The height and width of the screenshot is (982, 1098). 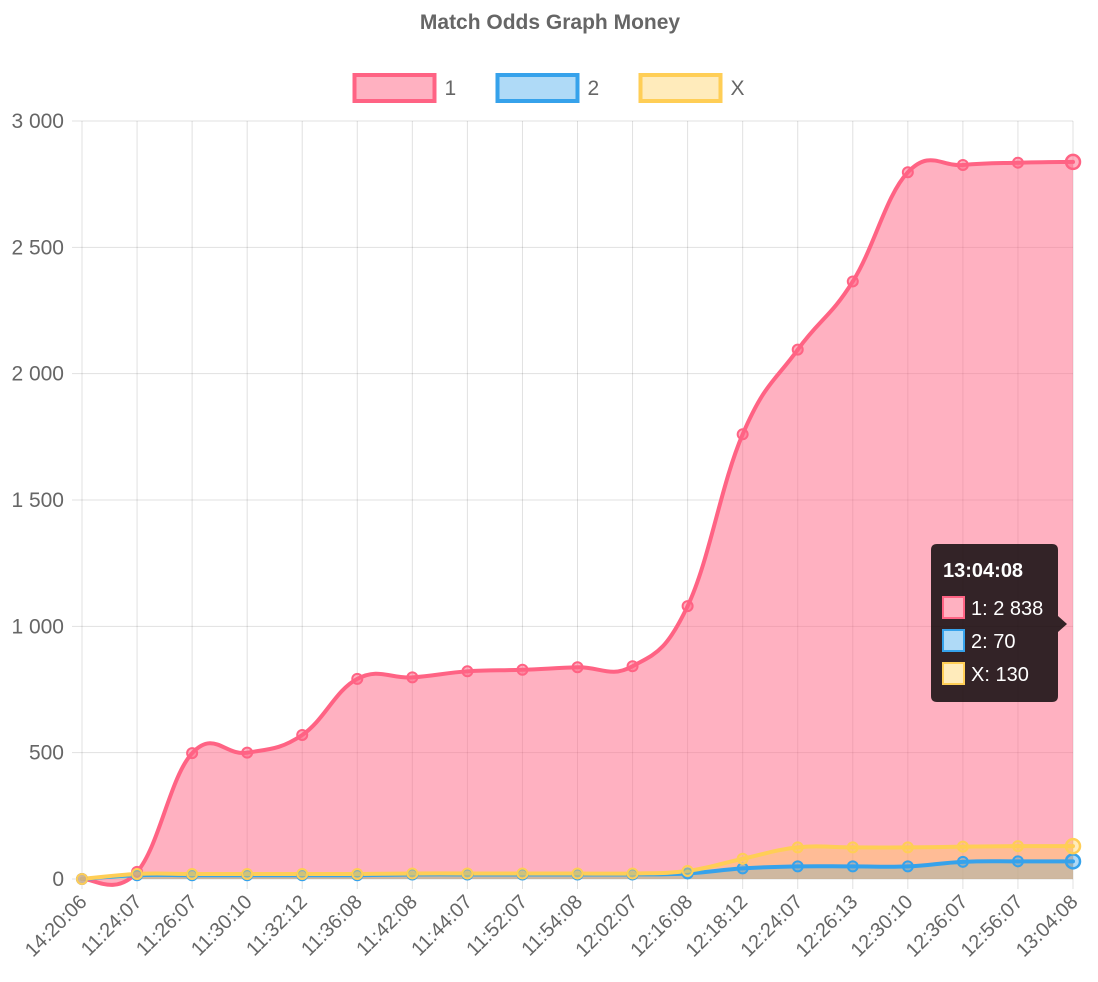 I want to click on series-2-area, so click(x=577, y=870).